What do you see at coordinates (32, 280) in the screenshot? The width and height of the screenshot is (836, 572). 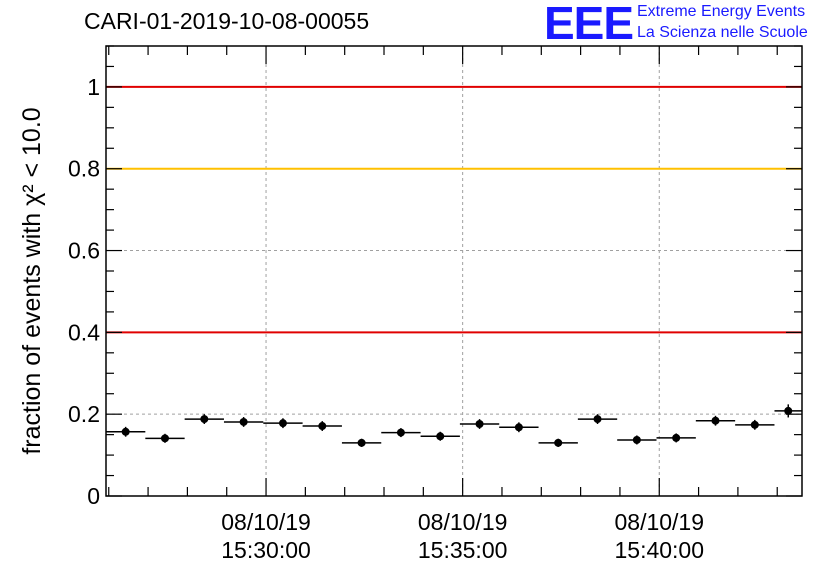 I see `y-axis-label: fraction of events with χ² < 10.0` at bounding box center [32, 280].